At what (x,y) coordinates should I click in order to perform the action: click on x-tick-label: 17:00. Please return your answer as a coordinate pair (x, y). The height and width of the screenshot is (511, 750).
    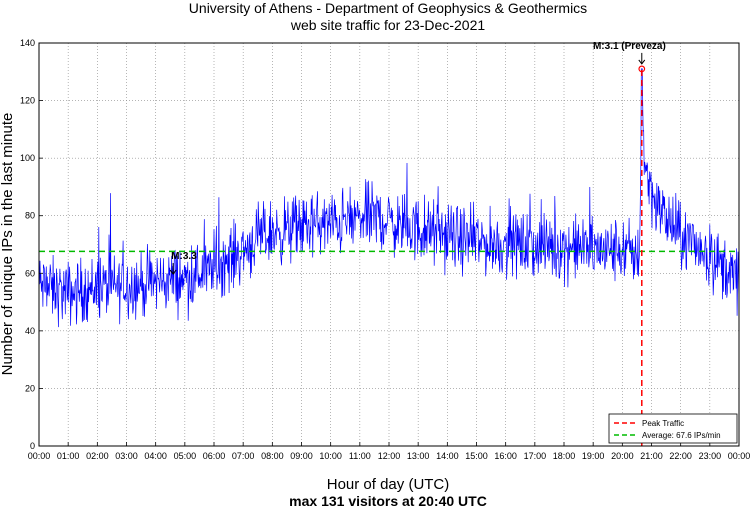
    Looking at the image, I should click on (535, 456).